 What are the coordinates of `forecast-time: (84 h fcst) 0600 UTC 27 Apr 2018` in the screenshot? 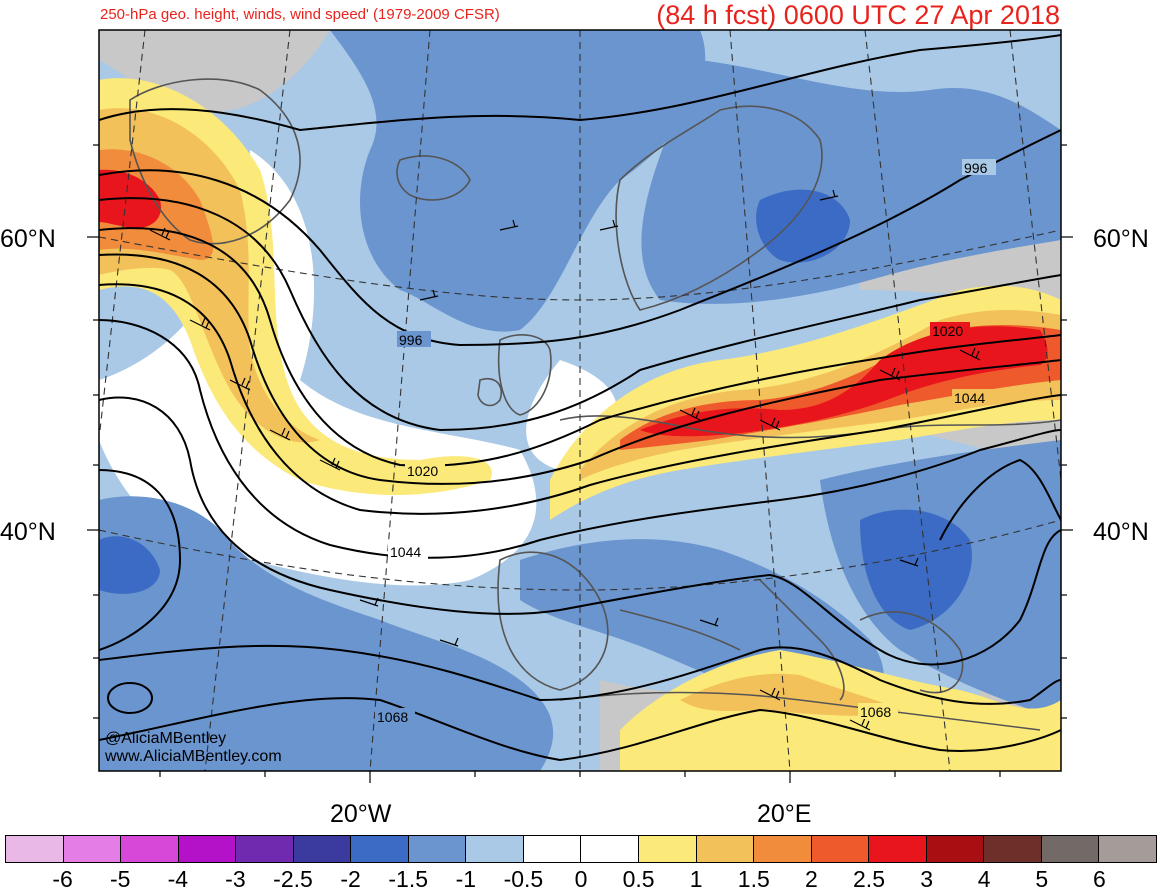 It's located at (858, 15).